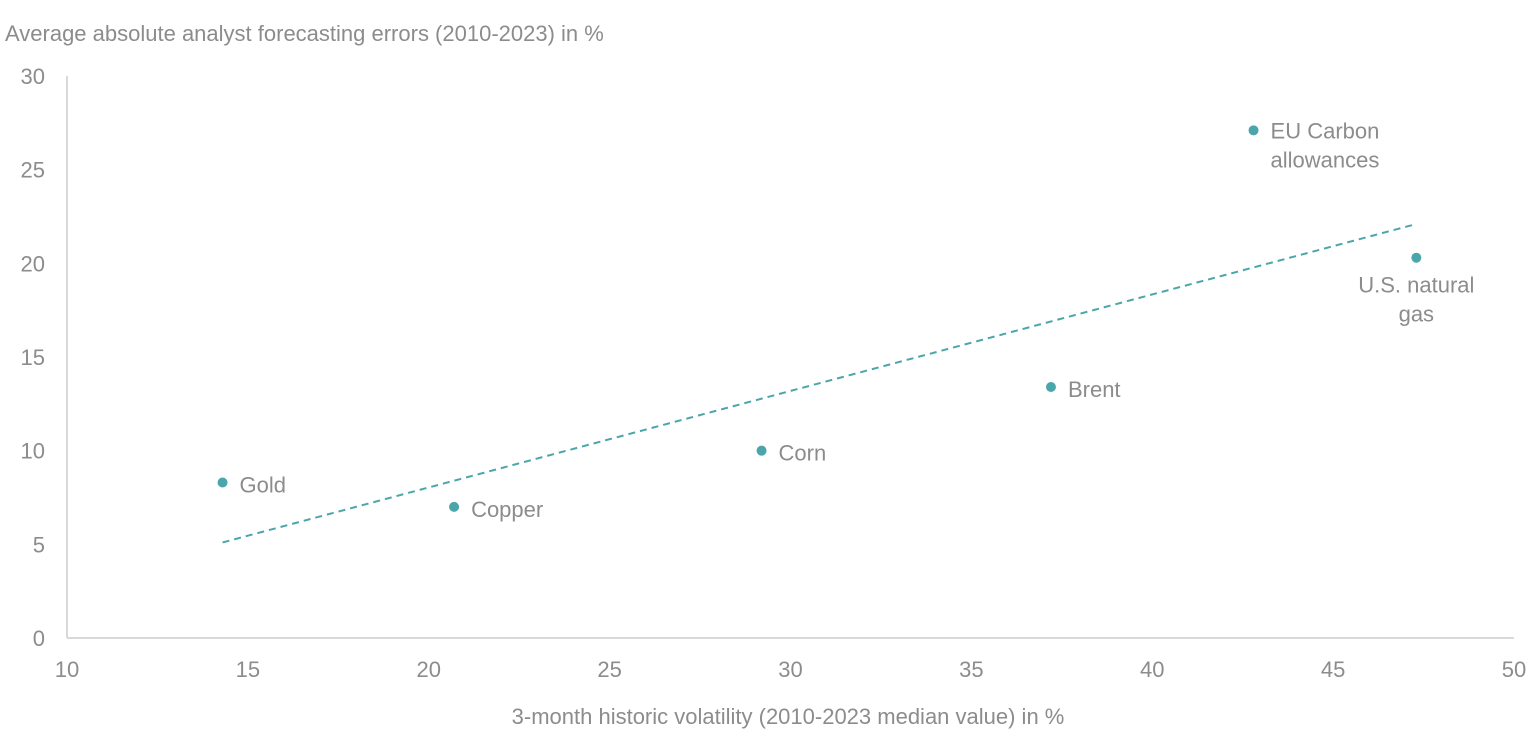 This screenshot has width=1535, height=756. I want to click on y-tick-label: 10, so click(33, 451).